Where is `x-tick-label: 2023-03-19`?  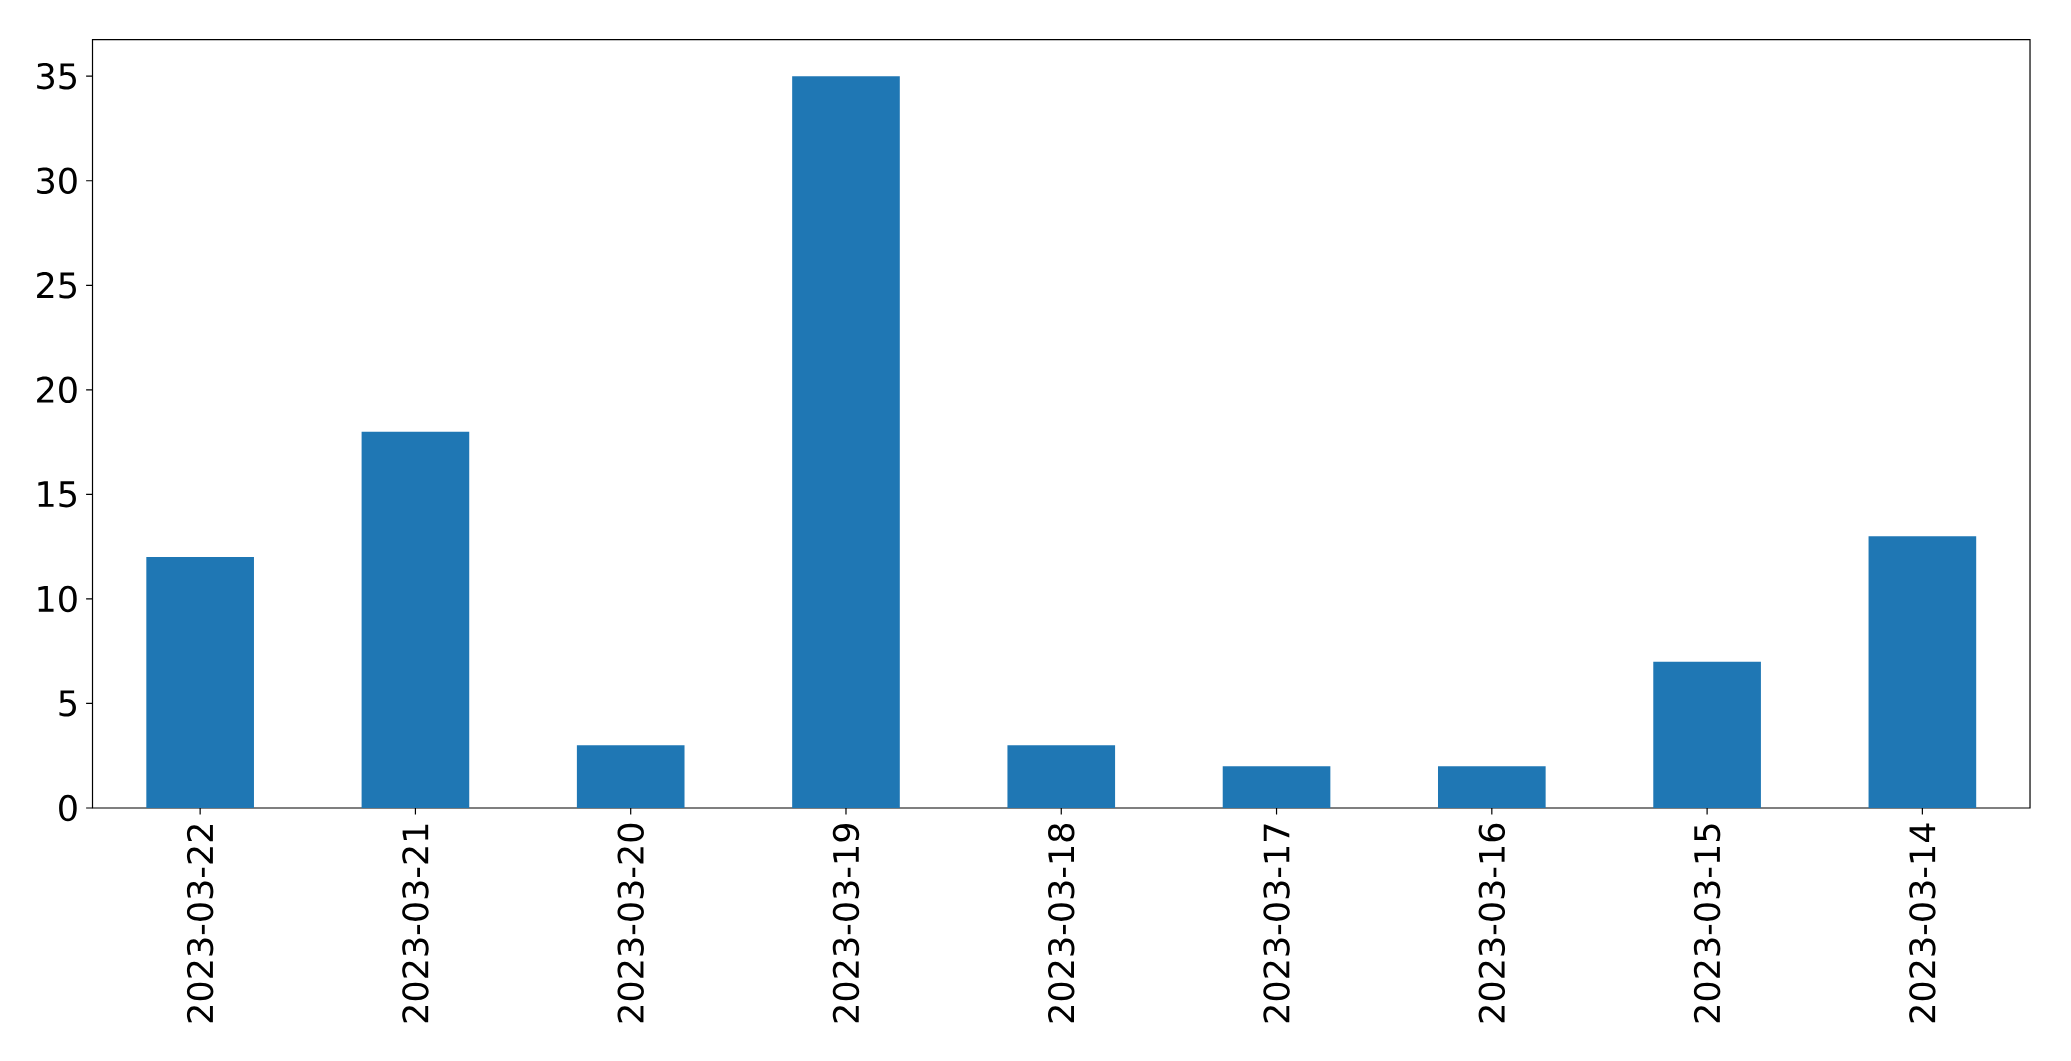 x-tick-label: 2023-03-19 is located at coordinates (846, 923).